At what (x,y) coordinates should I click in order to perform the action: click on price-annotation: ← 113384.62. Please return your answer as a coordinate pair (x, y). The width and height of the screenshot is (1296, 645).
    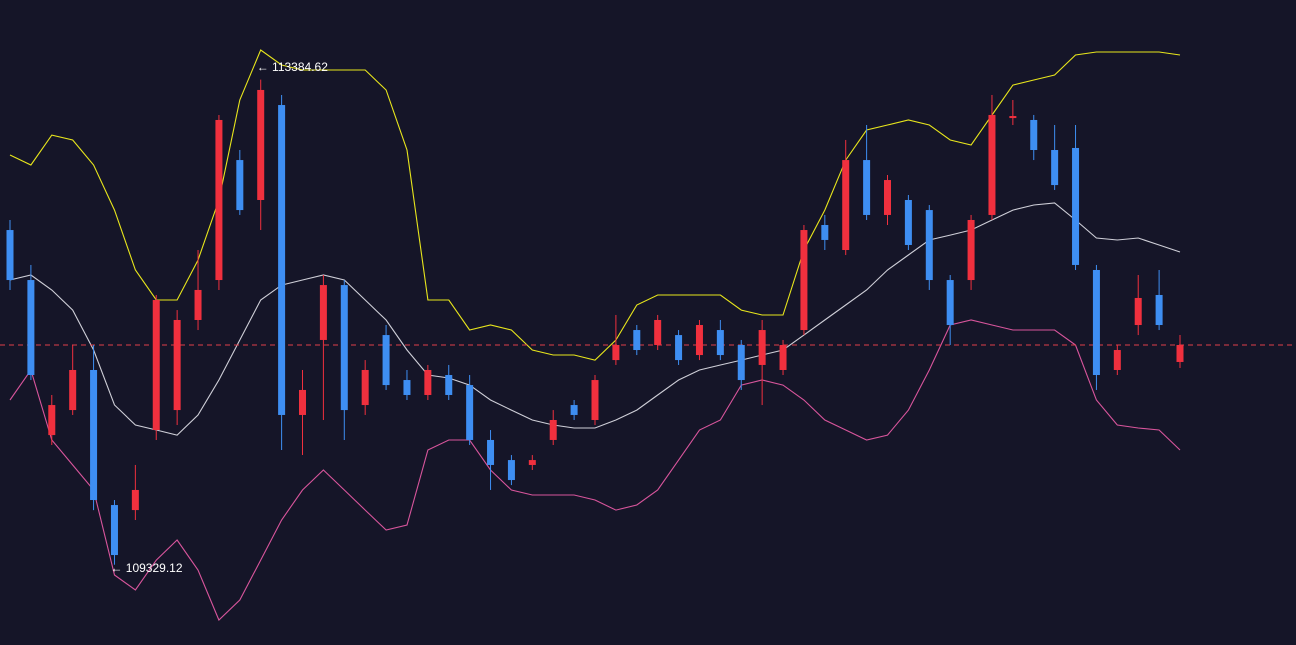
    Looking at the image, I should click on (292, 67).